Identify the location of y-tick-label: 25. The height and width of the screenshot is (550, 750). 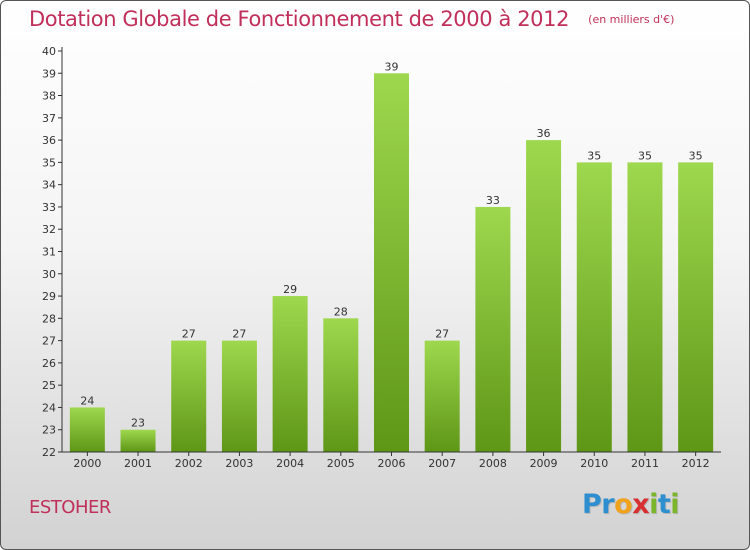
(49, 385).